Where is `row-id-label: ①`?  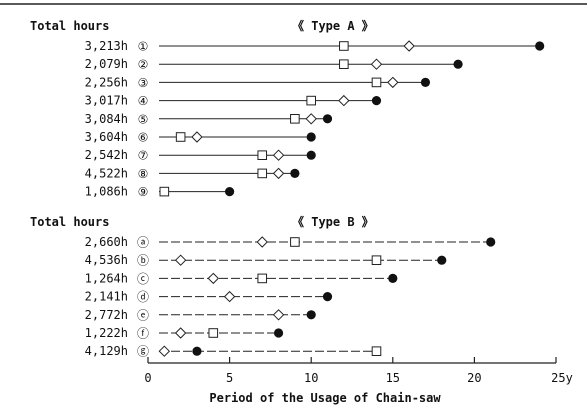 row-id-label: ① is located at coordinates (143, 47).